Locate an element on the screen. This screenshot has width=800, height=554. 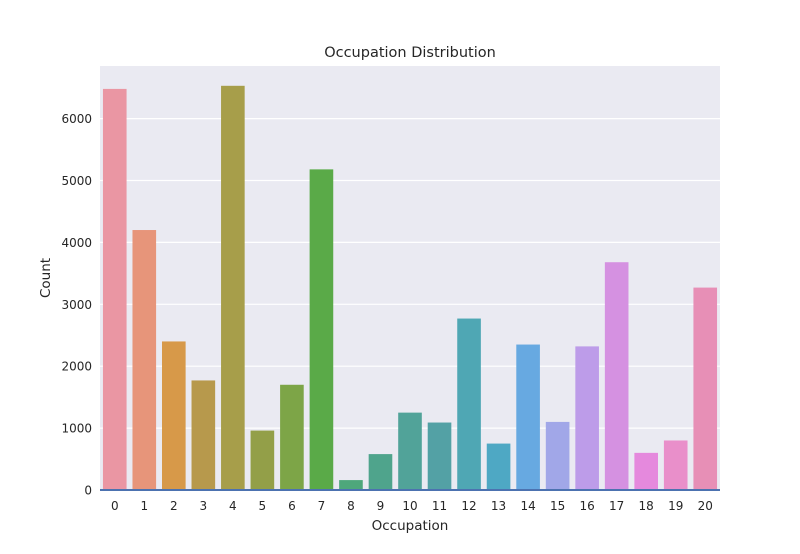
x-tick-labels: 0 1 2 3 4 5 6 7 8 9 10 11 12 13 14 15 16 17 18 19 20 is located at coordinates (412, 506).